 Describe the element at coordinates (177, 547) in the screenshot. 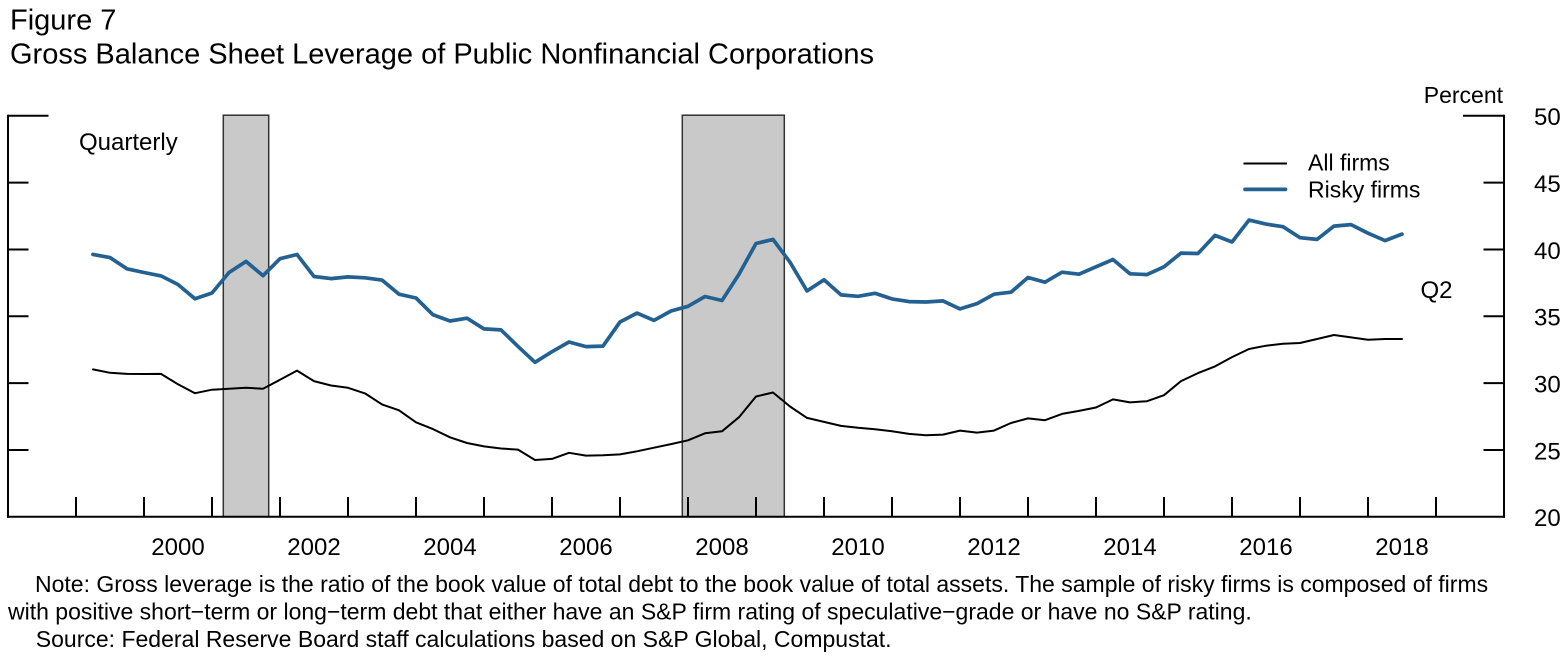

I see `svg-text: 2000` at that location.